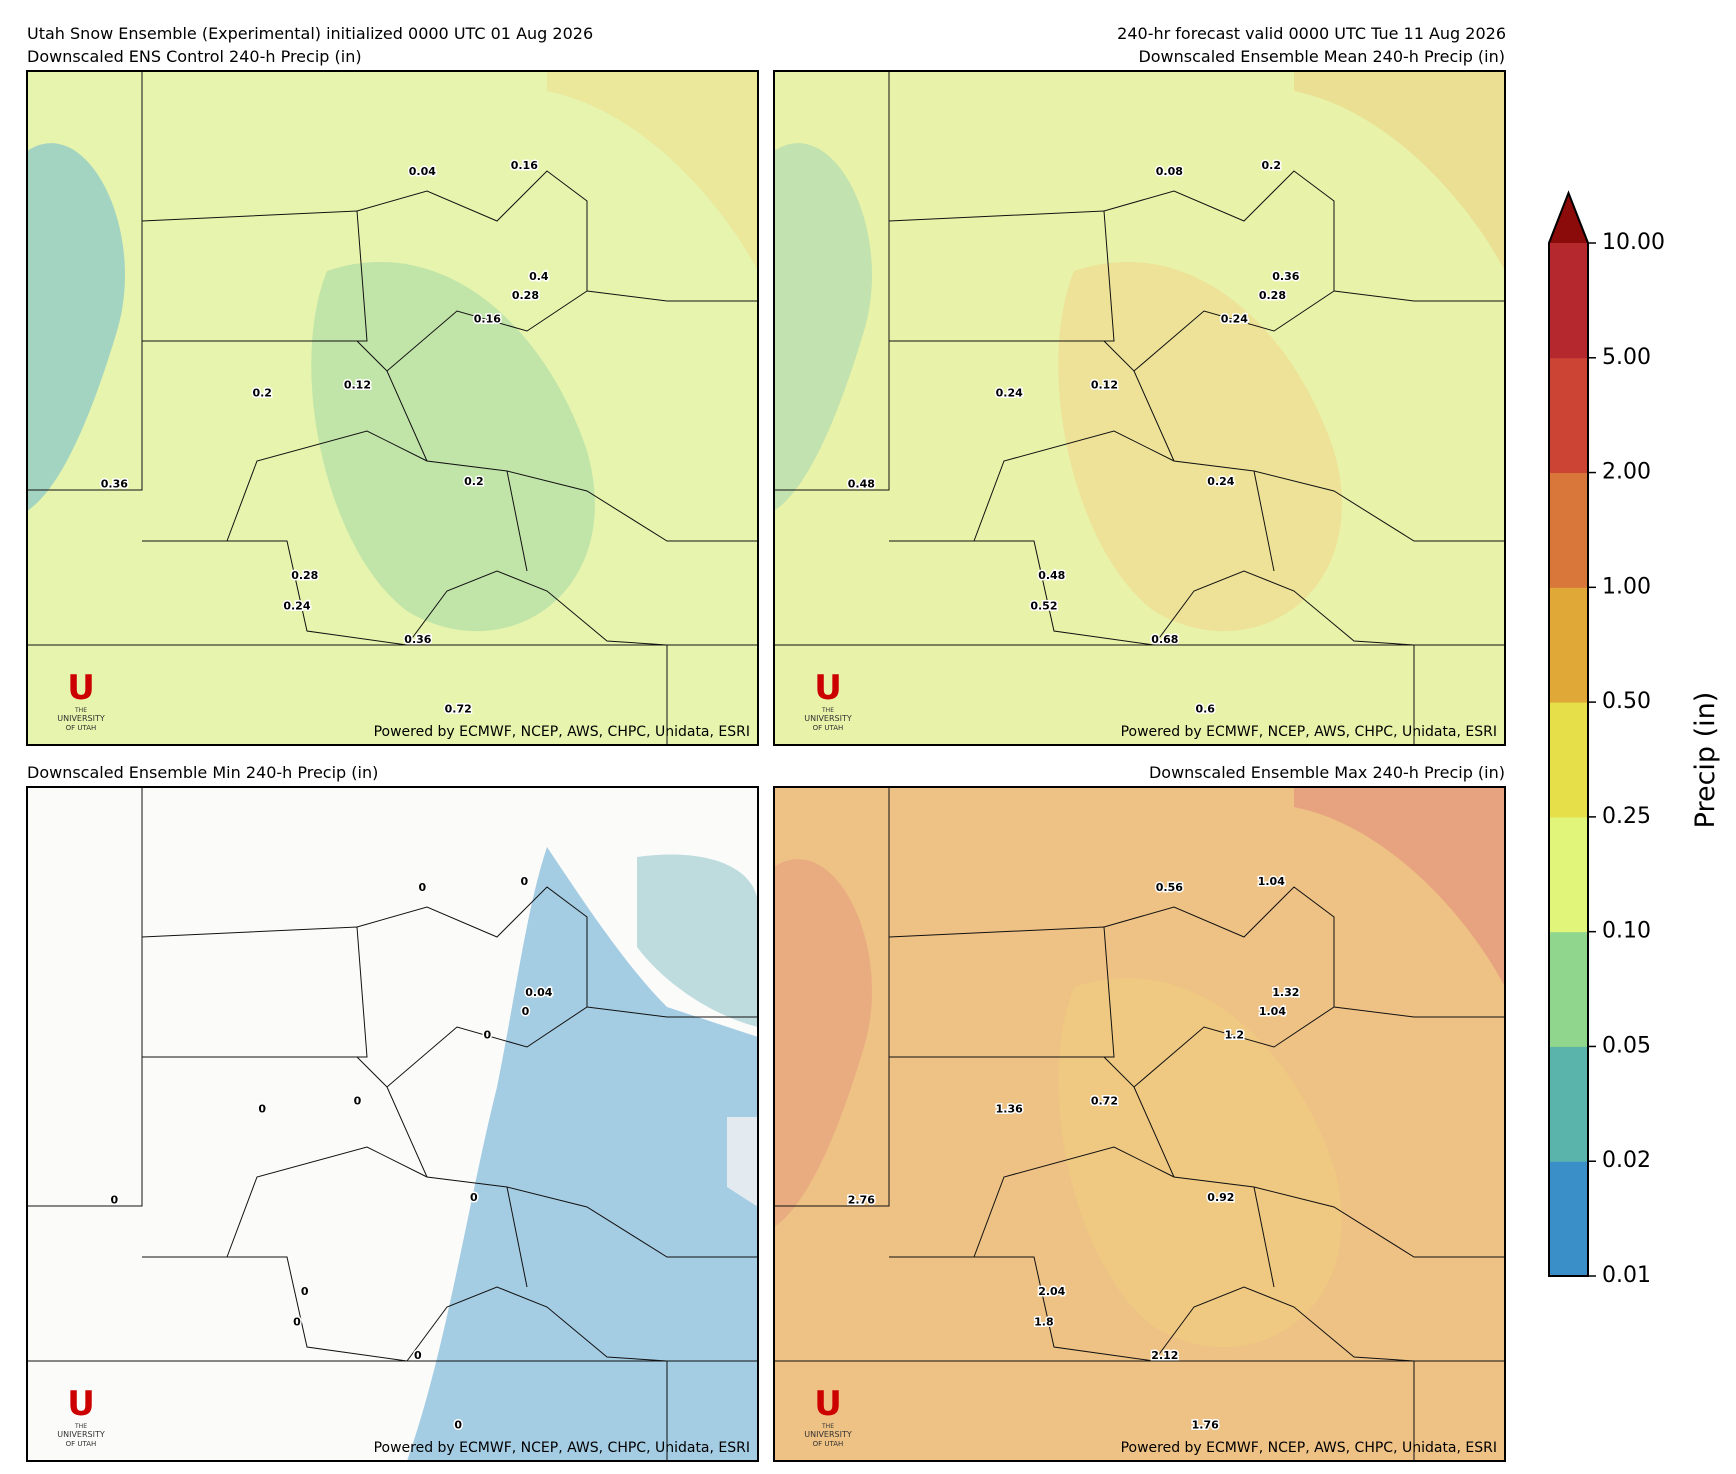  I want to click on station-value: 2.12, so click(1164, 1355).